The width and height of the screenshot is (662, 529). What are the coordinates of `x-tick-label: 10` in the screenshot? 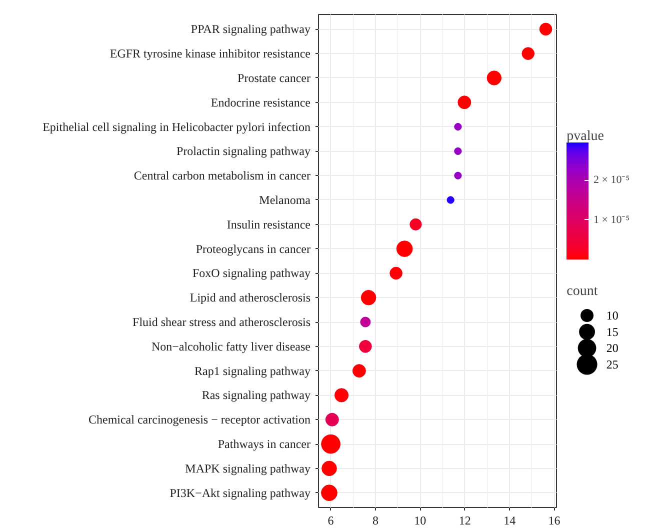 It's located at (420, 521).